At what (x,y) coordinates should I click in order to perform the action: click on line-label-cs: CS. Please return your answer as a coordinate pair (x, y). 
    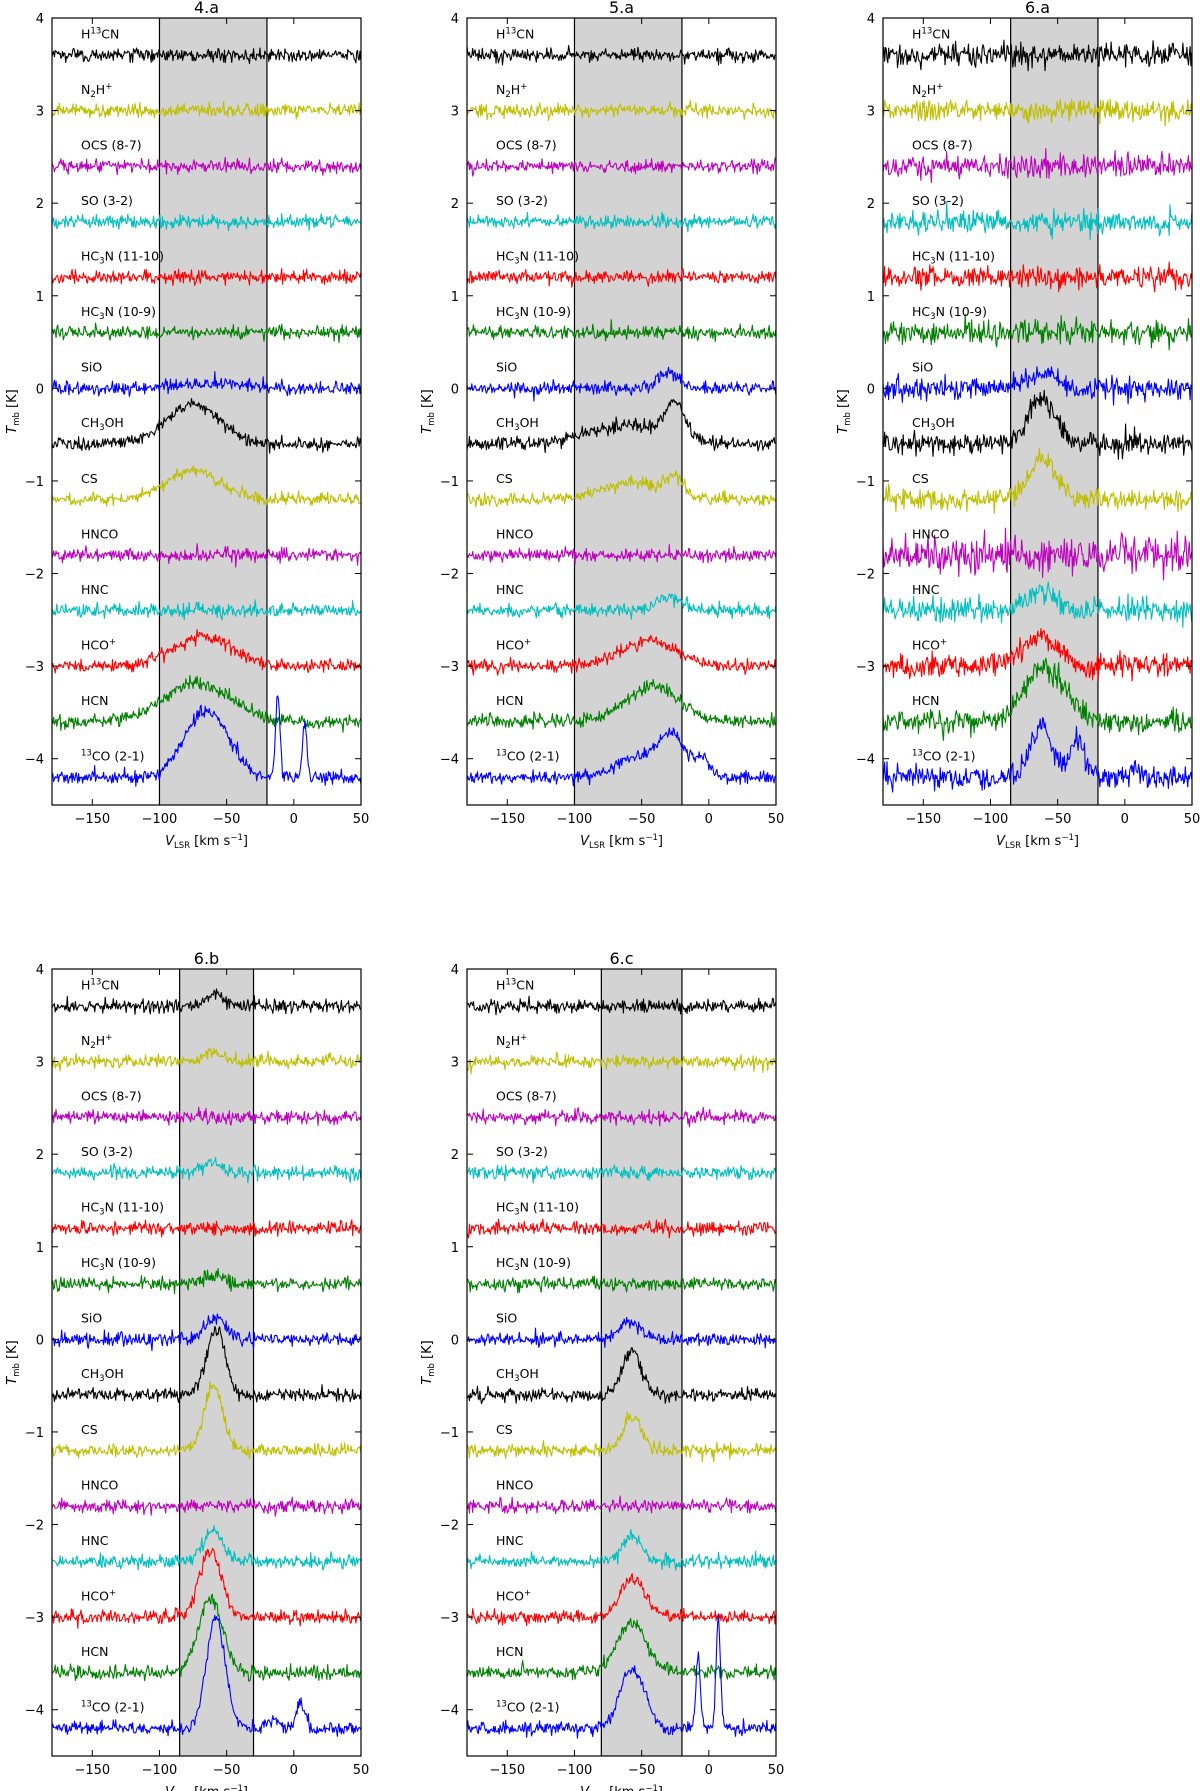
    Looking at the image, I should click on (89, 1429).